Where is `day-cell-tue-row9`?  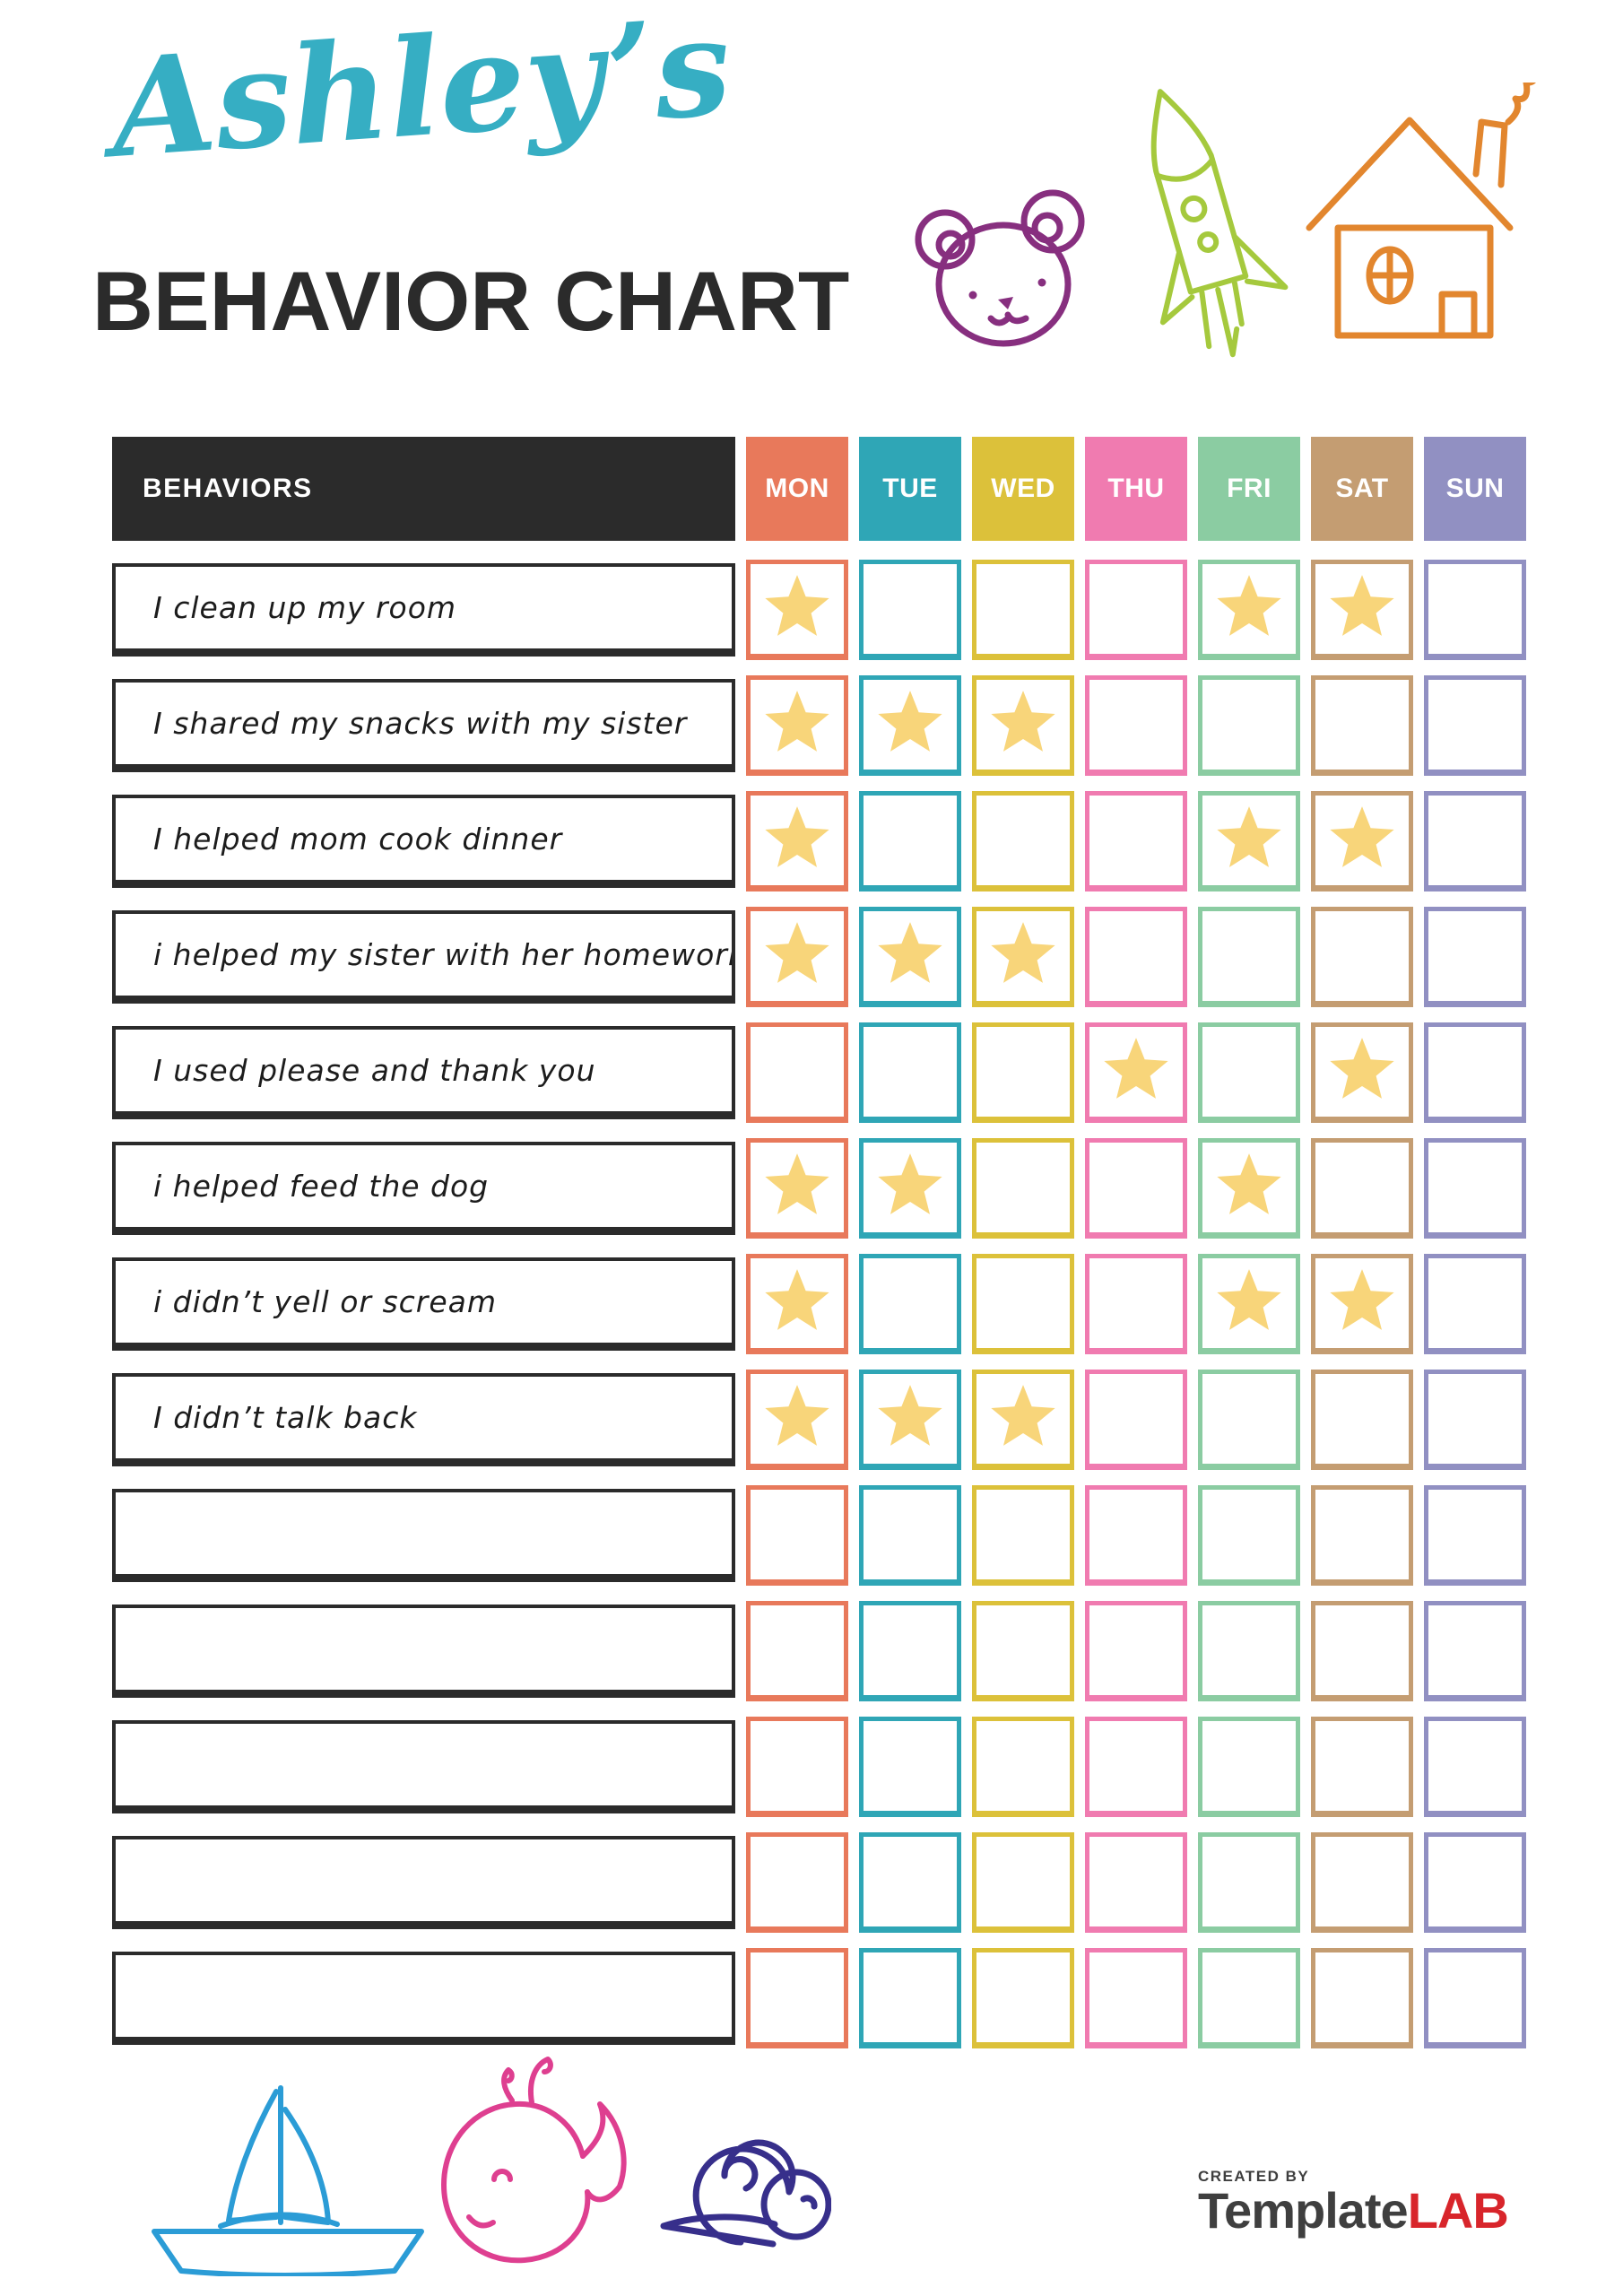
day-cell-tue-row9 is located at coordinates (910, 1535).